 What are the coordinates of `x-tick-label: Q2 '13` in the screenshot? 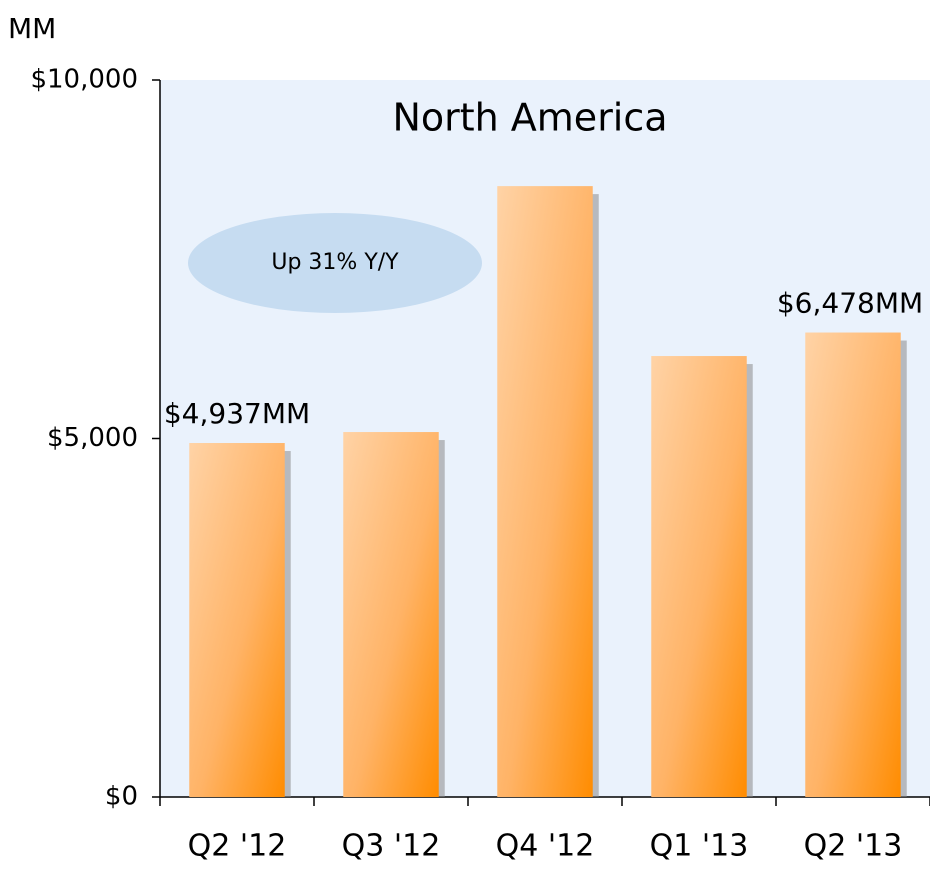 It's located at (853, 846).